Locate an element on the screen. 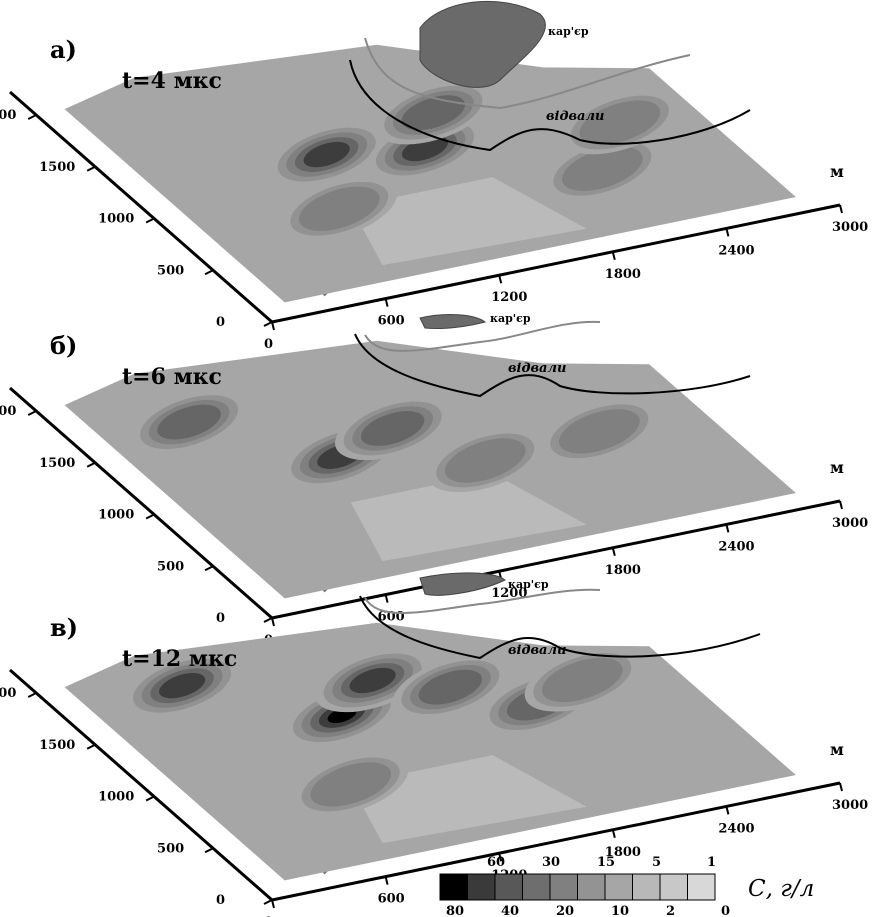 This screenshot has height=917, width=882. x-tick-label: 600 is located at coordinates (391, 321).